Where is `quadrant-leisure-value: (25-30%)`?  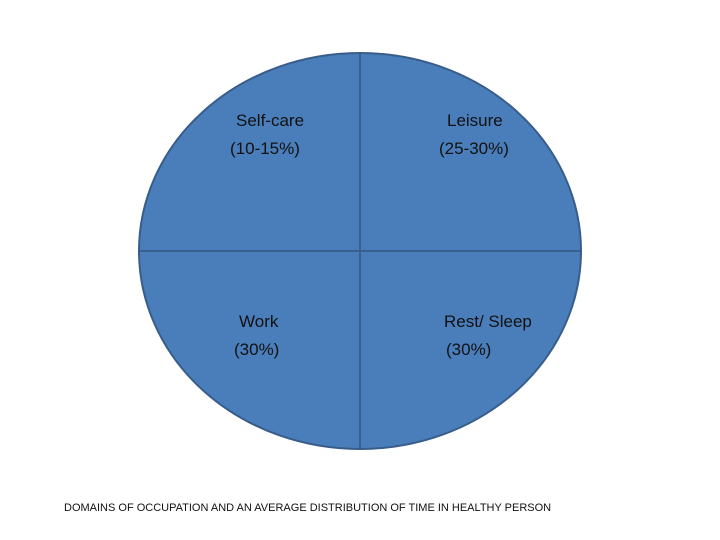
quadrant-leisure-value: (25-30%) is located at coordinates (474, 148).